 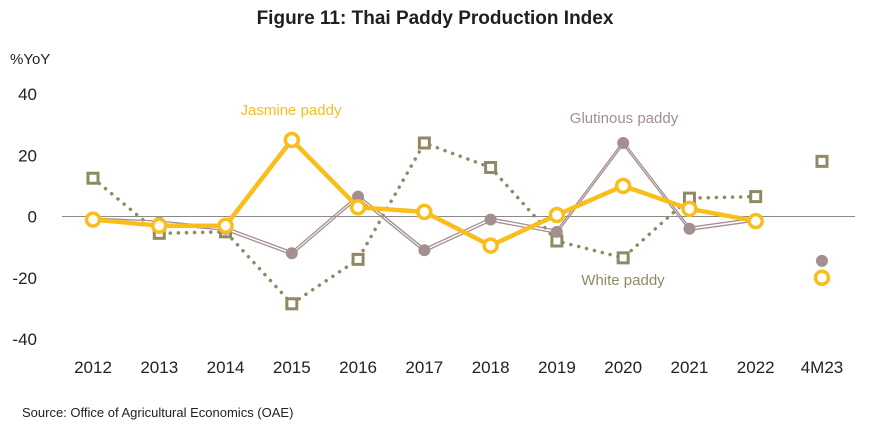 What do you see at coordinates (24, 339) in the screenshot?
I see `y-tick-label: -40` at bounding box center [24, 339].